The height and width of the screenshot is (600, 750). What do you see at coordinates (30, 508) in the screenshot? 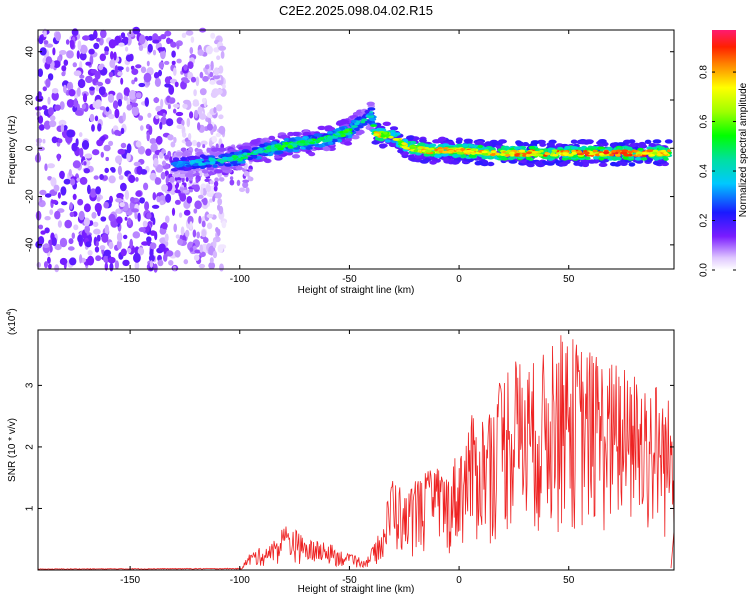
I see `y-tick-label: 1` at bounding box center [30, 508].